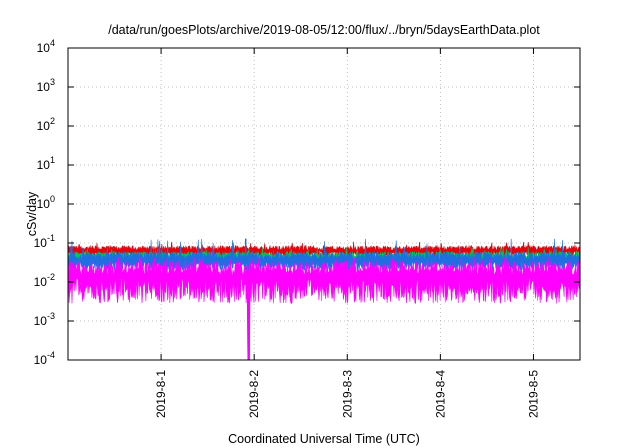 This screenshot has height=448, width=640. Describe the element at coordinates (46, 124) in the screenshot. I see `y-tick-label: 10²` at that location.